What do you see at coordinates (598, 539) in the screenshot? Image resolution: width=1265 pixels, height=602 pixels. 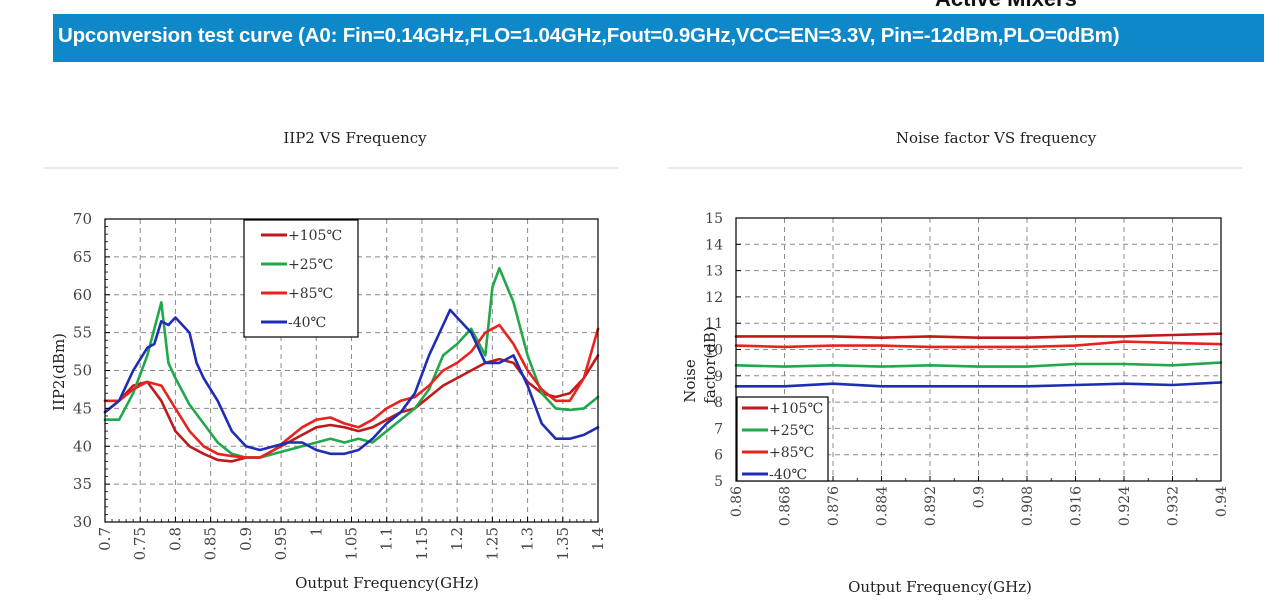 I see `x-tick-label: 1.4` at bounding box center [598, 539].